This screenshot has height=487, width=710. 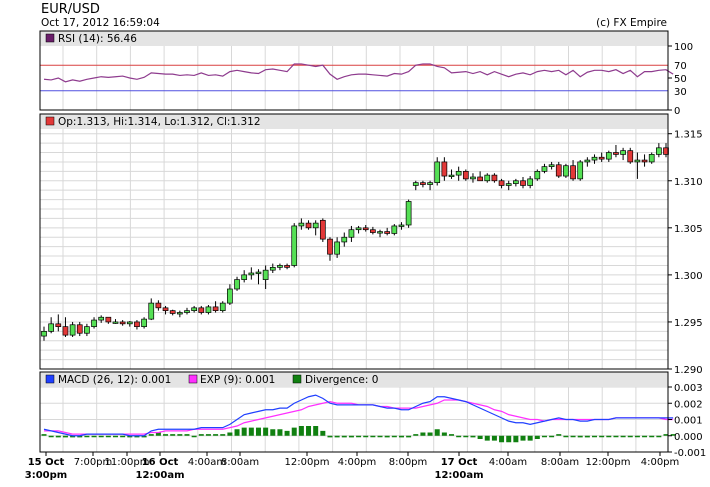 I want to click on rsi-tick-label: 100, so click(x=683, y=47).